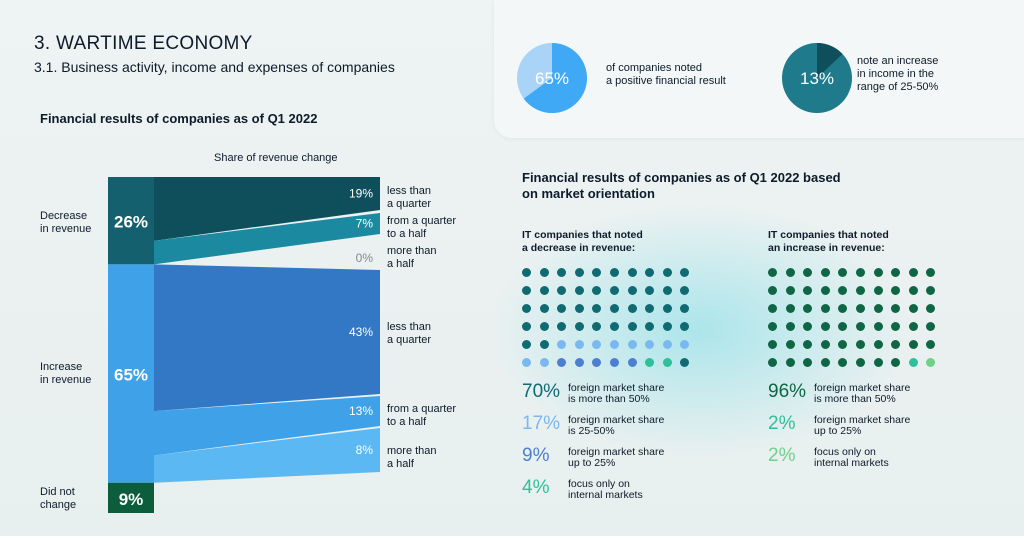 Image resolution: width=1024 pixels, height=536 pixels. Describe the element at coordinates (862, 425) in the screenshot. I see `legend-desc-1-1: foreign market share up to 25%` at that location.